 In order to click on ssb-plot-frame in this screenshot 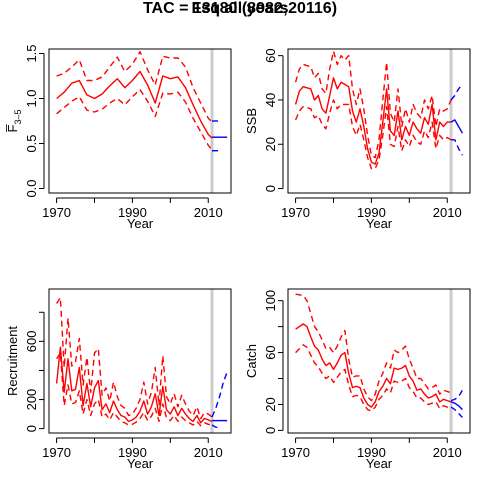, I will do `click(379, 121)`.